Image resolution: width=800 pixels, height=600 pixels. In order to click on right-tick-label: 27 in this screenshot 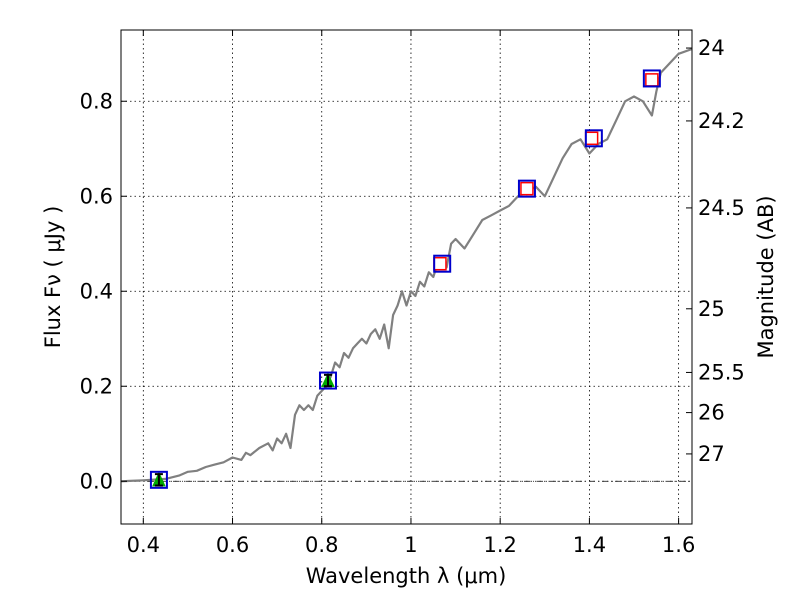, I will do `click(711, 454)`.